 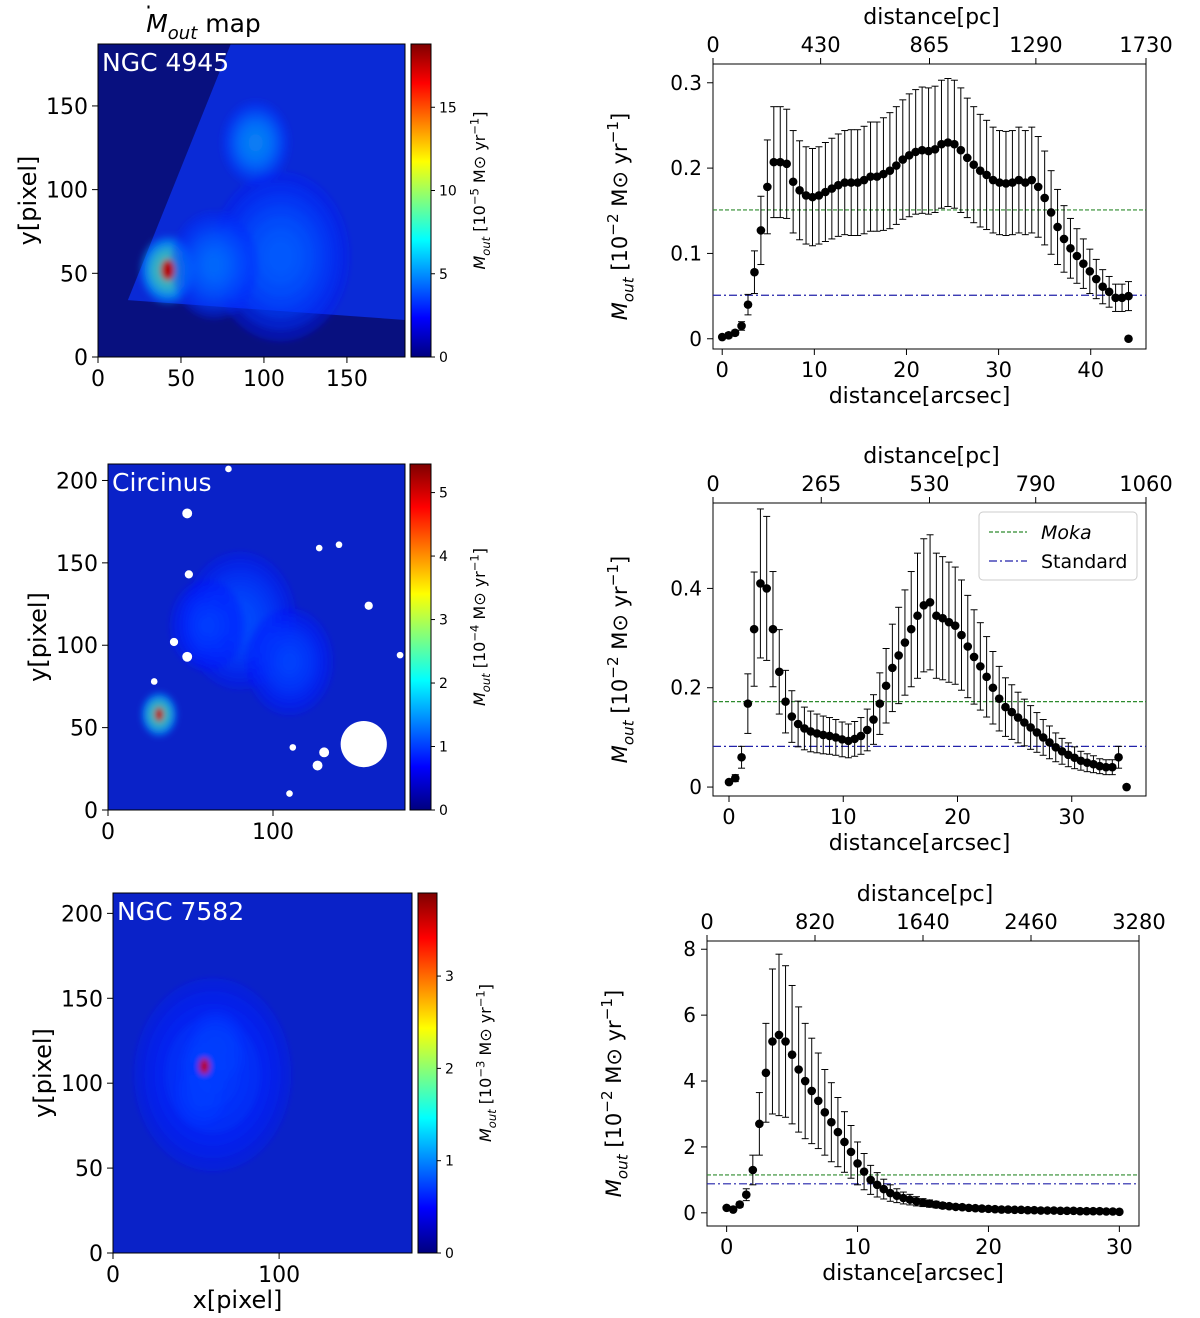 What do you see at coordinates (213, 1075) in the screenshot?
I see `map-emission` at bounding box center [213, 1075].